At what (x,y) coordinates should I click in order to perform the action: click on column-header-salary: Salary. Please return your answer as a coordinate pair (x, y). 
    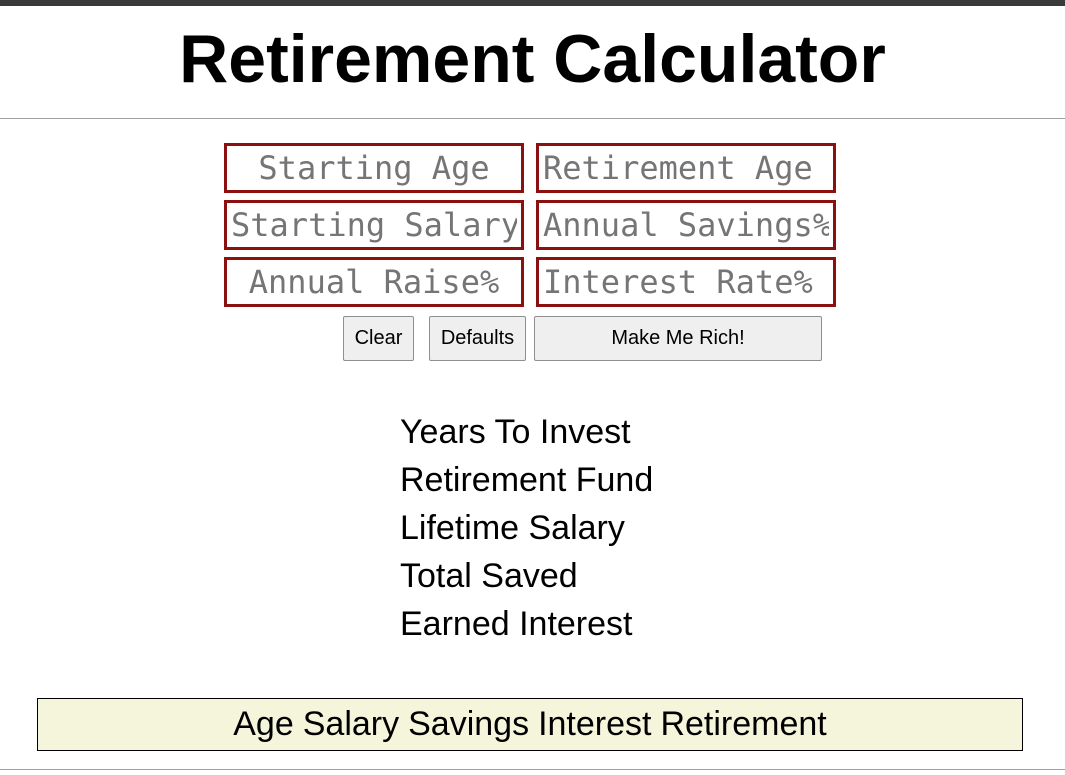
    Looking at the image, I should click on (351, 724).